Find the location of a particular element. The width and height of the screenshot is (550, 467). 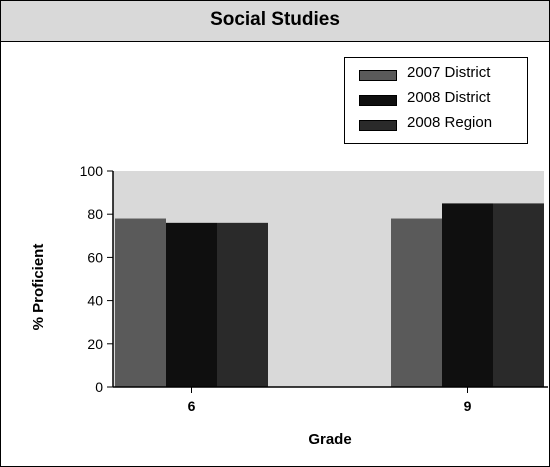

legend-item-2008-region: 2008 Region is located at coordinates (441, 125).